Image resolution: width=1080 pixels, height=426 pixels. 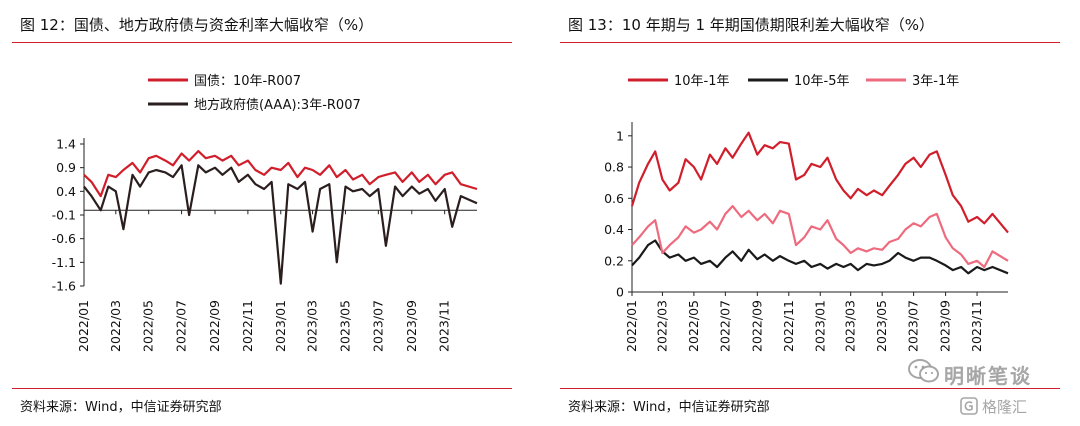 I want to click on figure-13-source: 资料来源：Wind，中信证券研究部, so click(x=669, y=407).